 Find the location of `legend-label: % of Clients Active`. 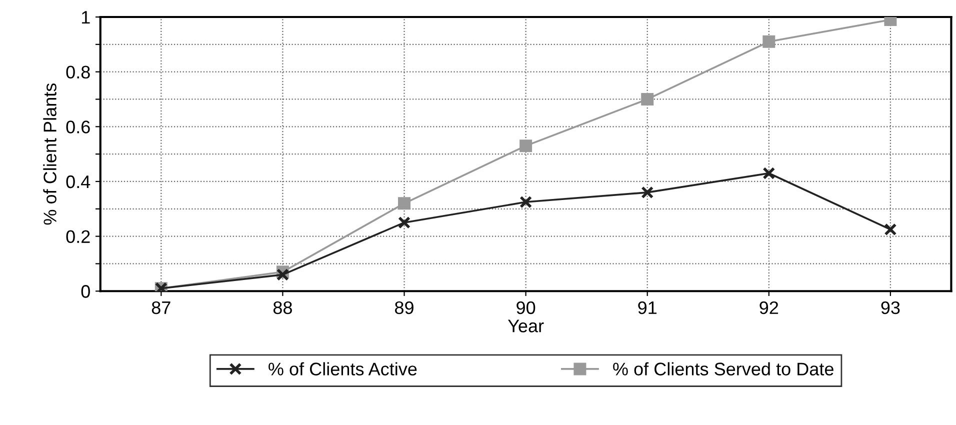

legend-label: % of Clients Active is located at coordinates (342, 369).